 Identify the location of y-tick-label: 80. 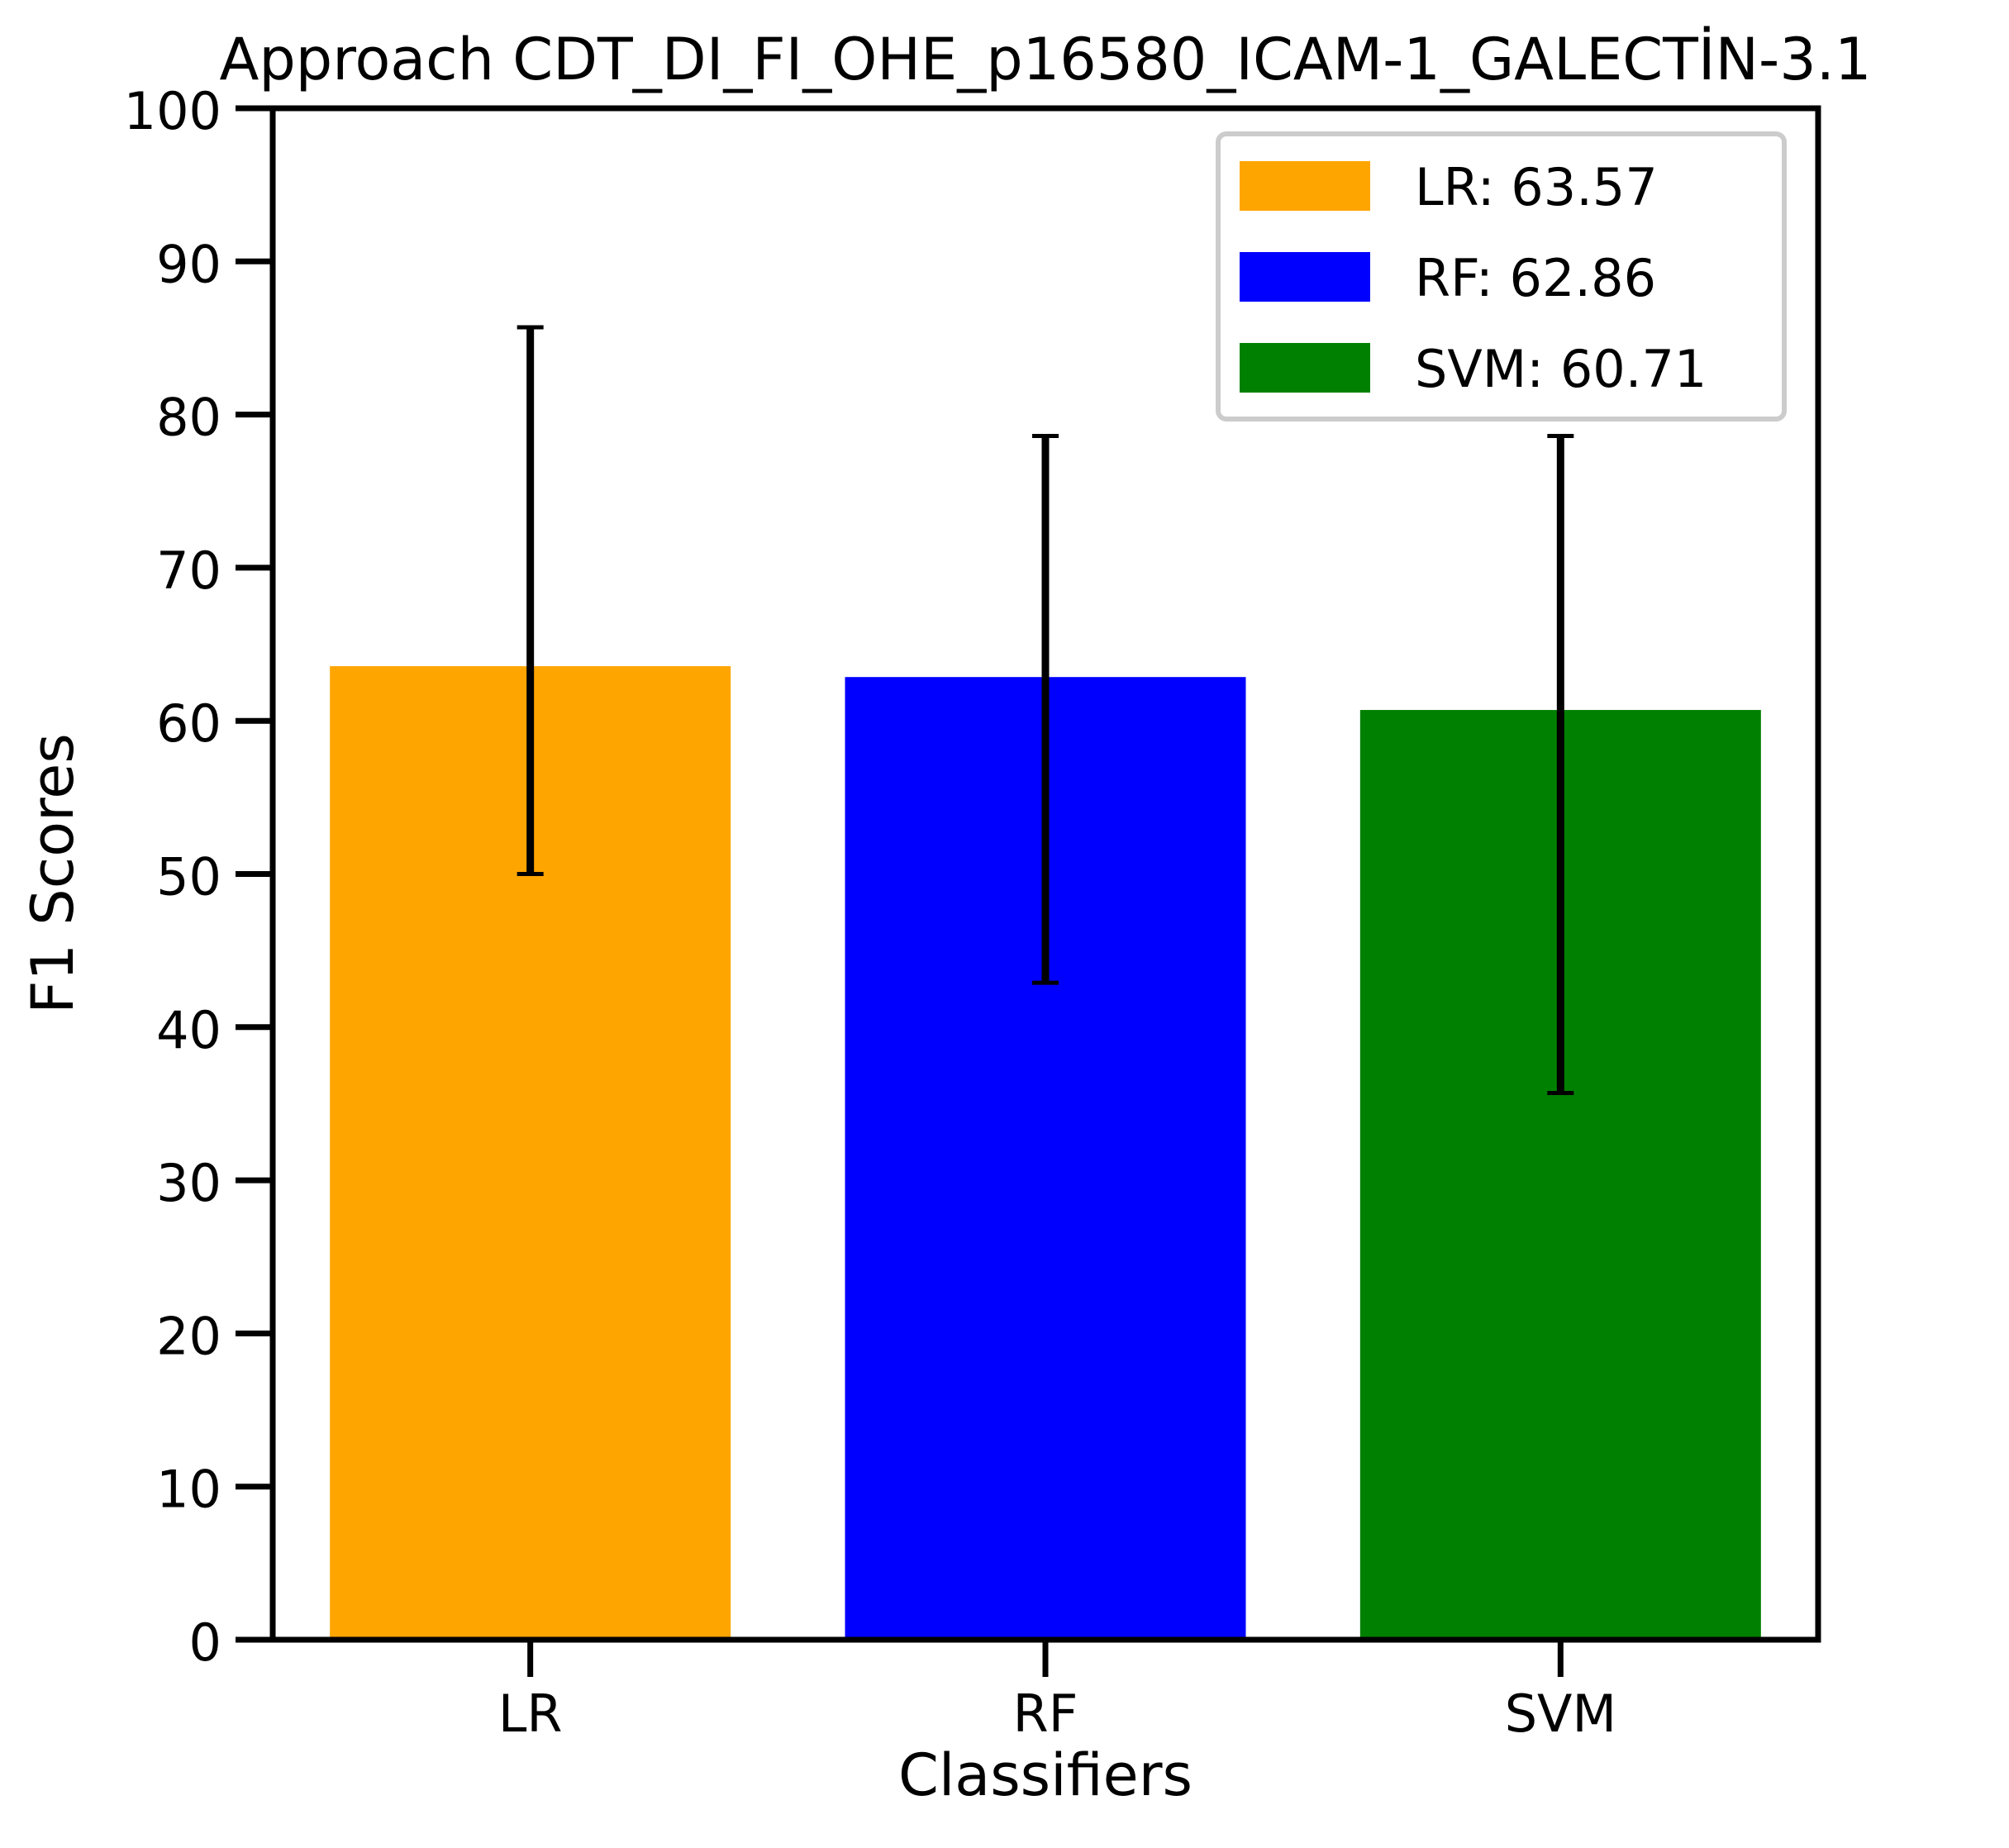
(188, 418).